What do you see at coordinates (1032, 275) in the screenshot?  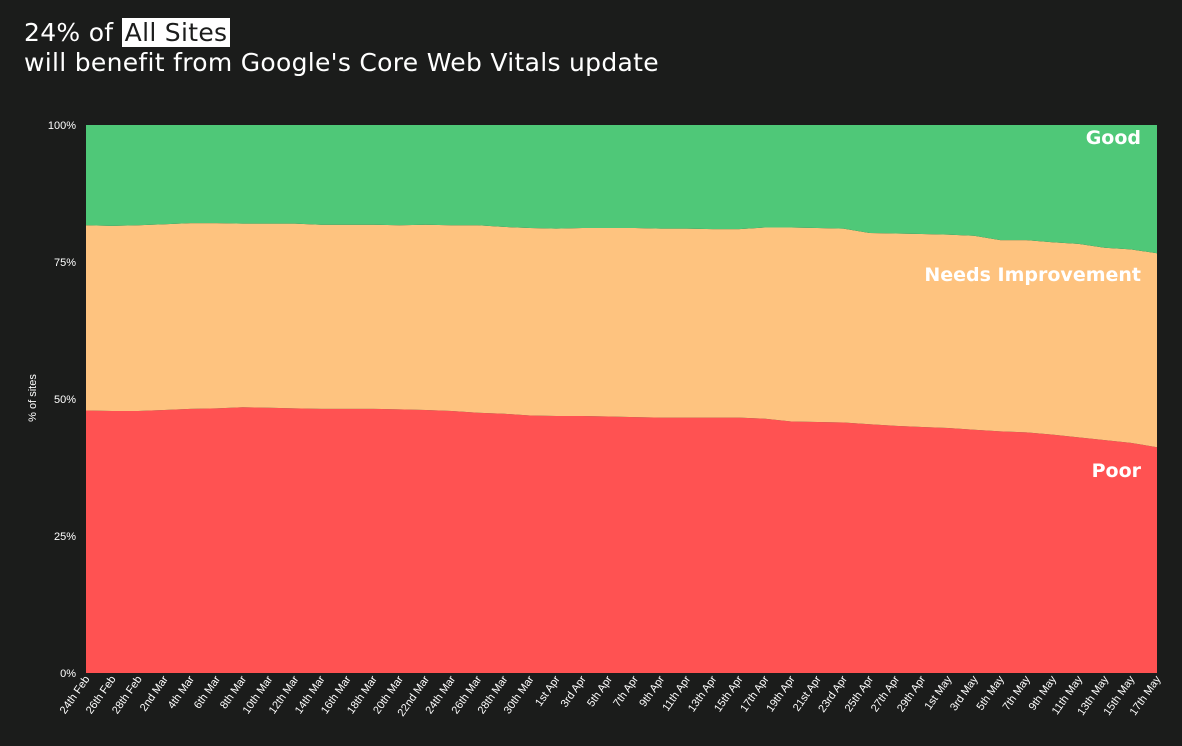 I see `series-label-needs-improvement: Needs Improvement` at bounding box center [1032, 275].